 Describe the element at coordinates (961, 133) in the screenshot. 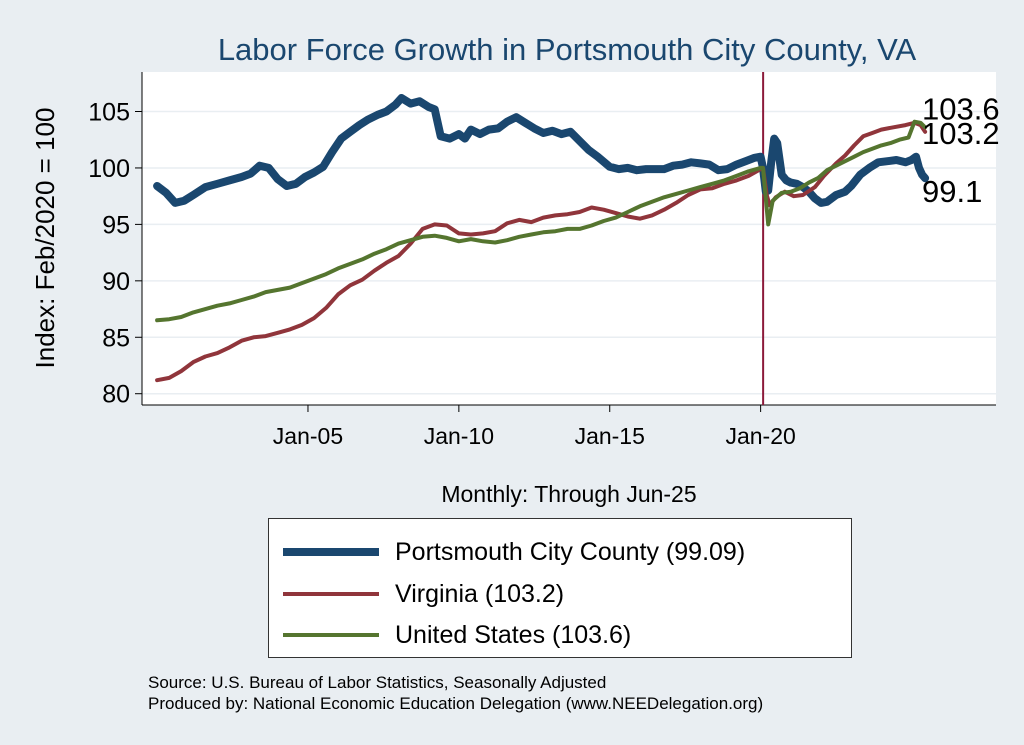

I see `end-label-virginia: 103.2` at that location.